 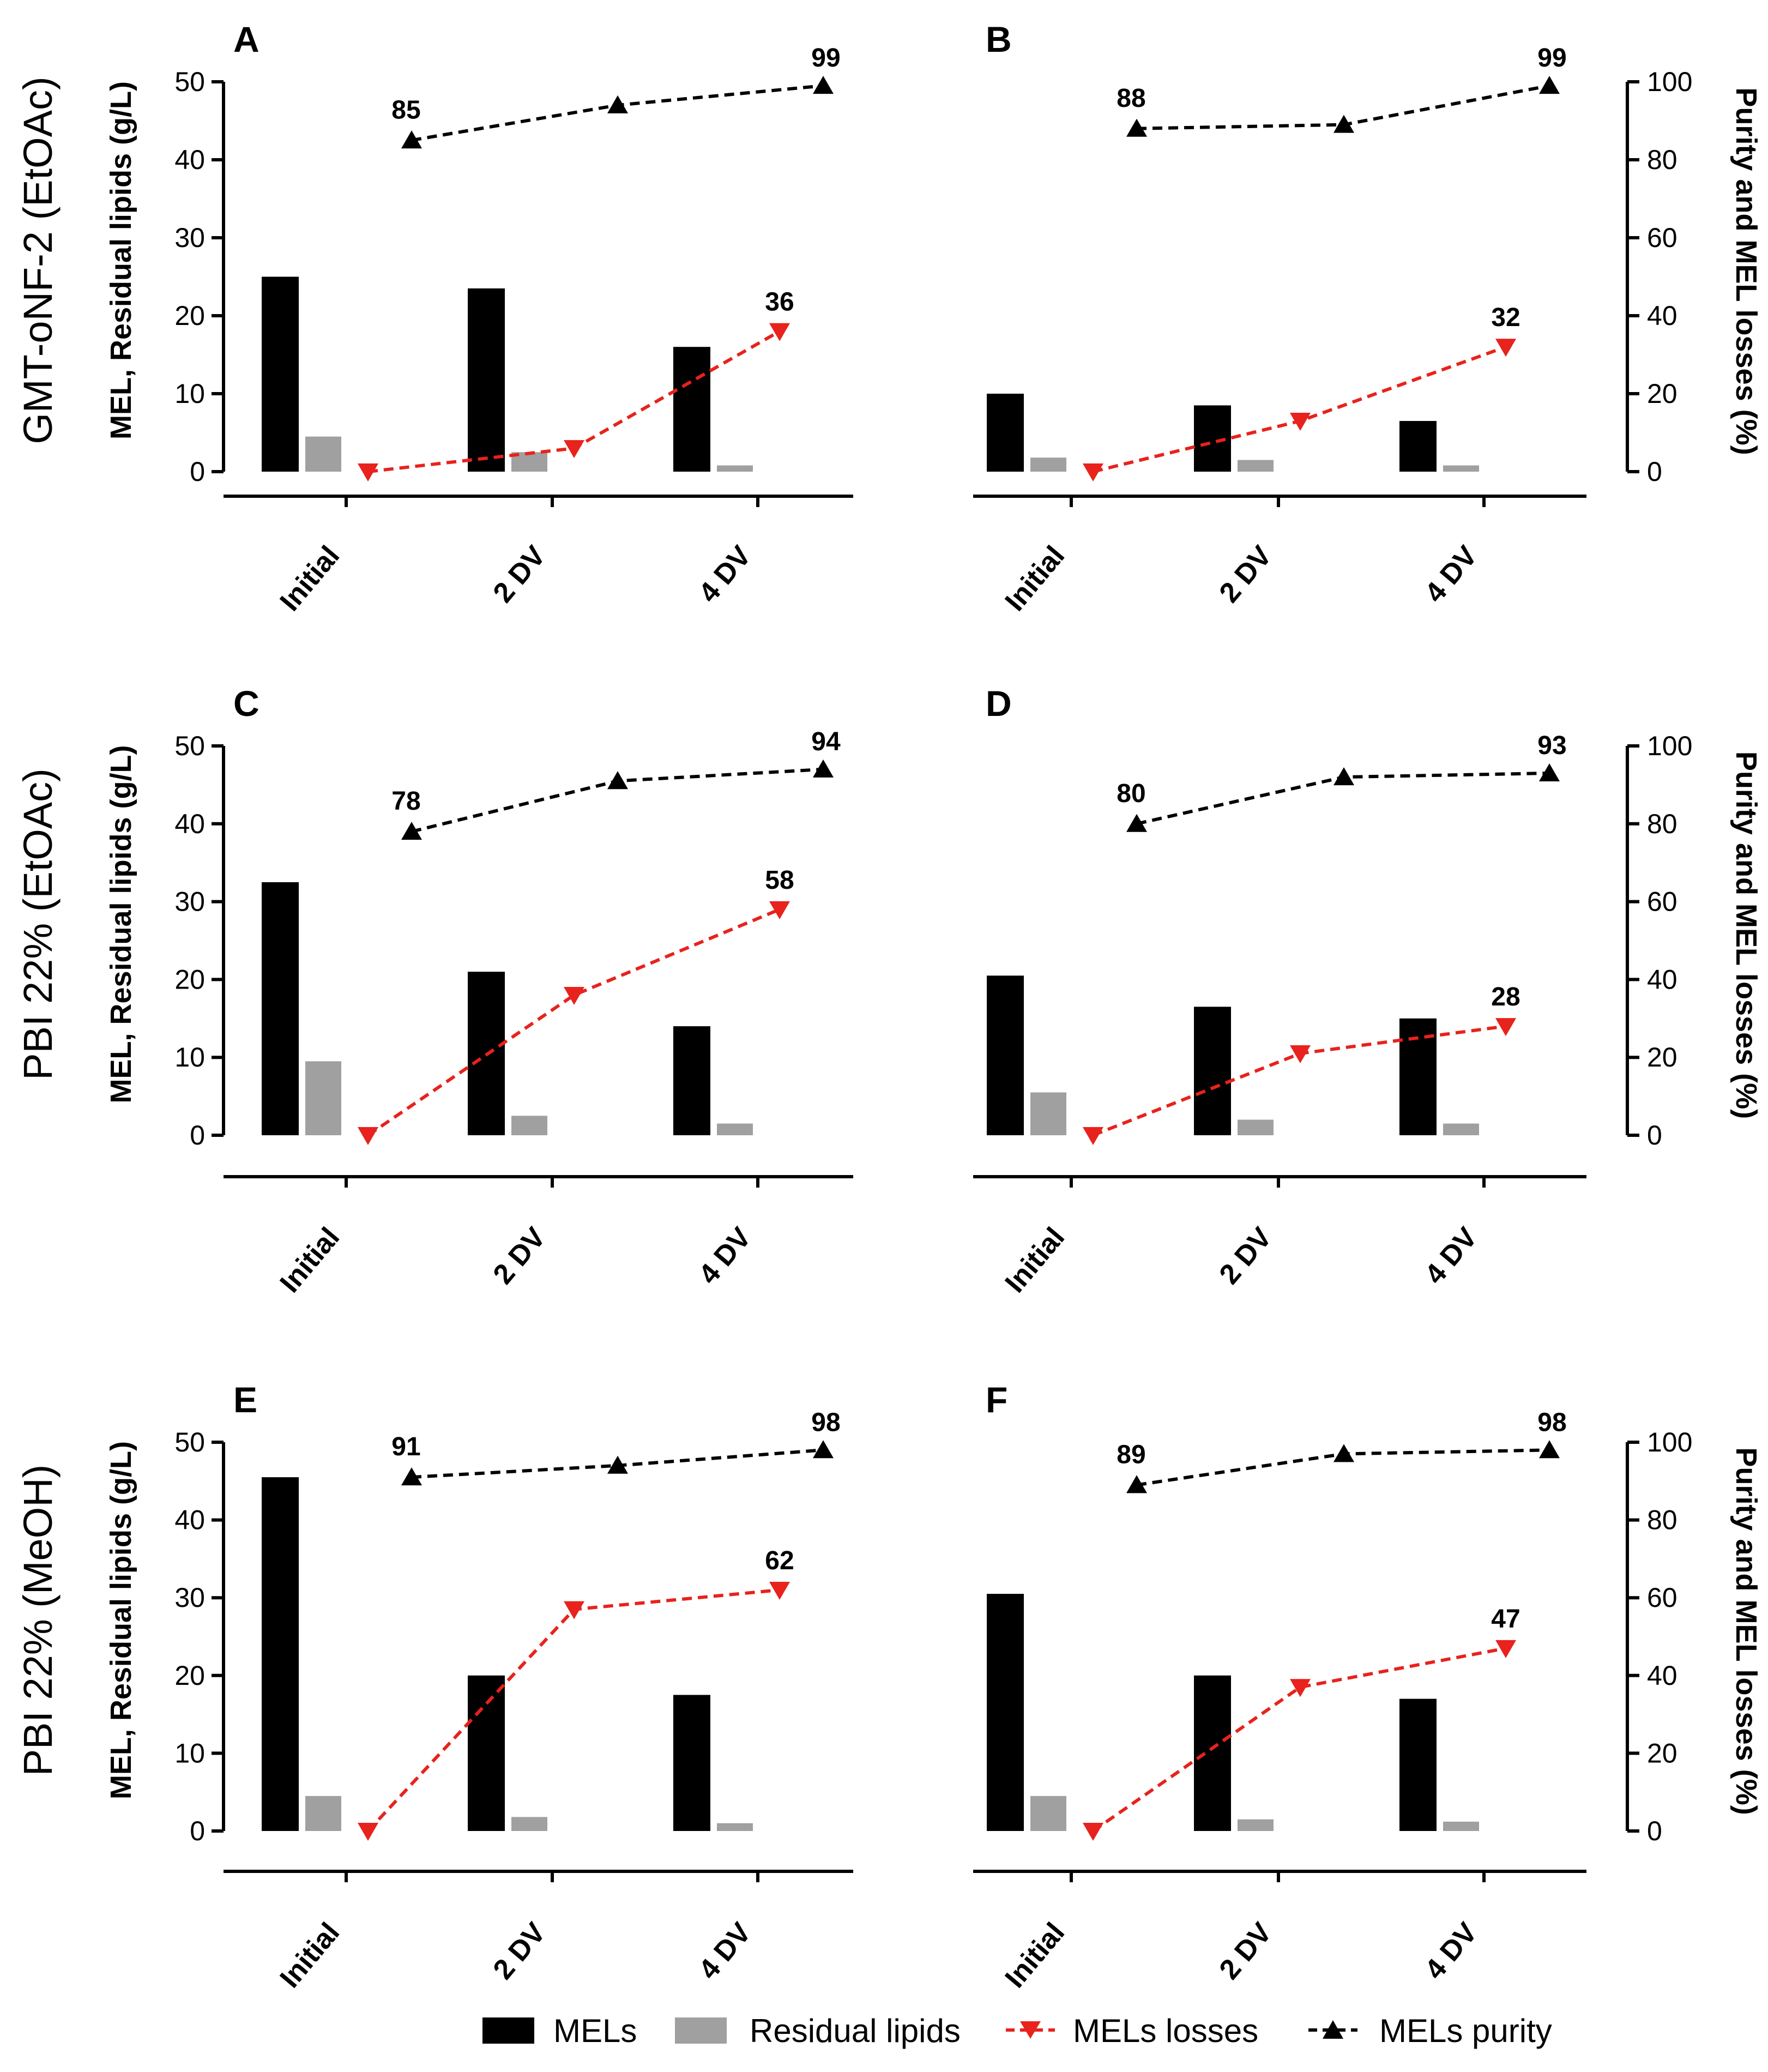 I want to click on panel-b: B 0 20 40 60 80 100 Initial 2 DV 4 DV 32 88 99, so click(x=1332, y=318).